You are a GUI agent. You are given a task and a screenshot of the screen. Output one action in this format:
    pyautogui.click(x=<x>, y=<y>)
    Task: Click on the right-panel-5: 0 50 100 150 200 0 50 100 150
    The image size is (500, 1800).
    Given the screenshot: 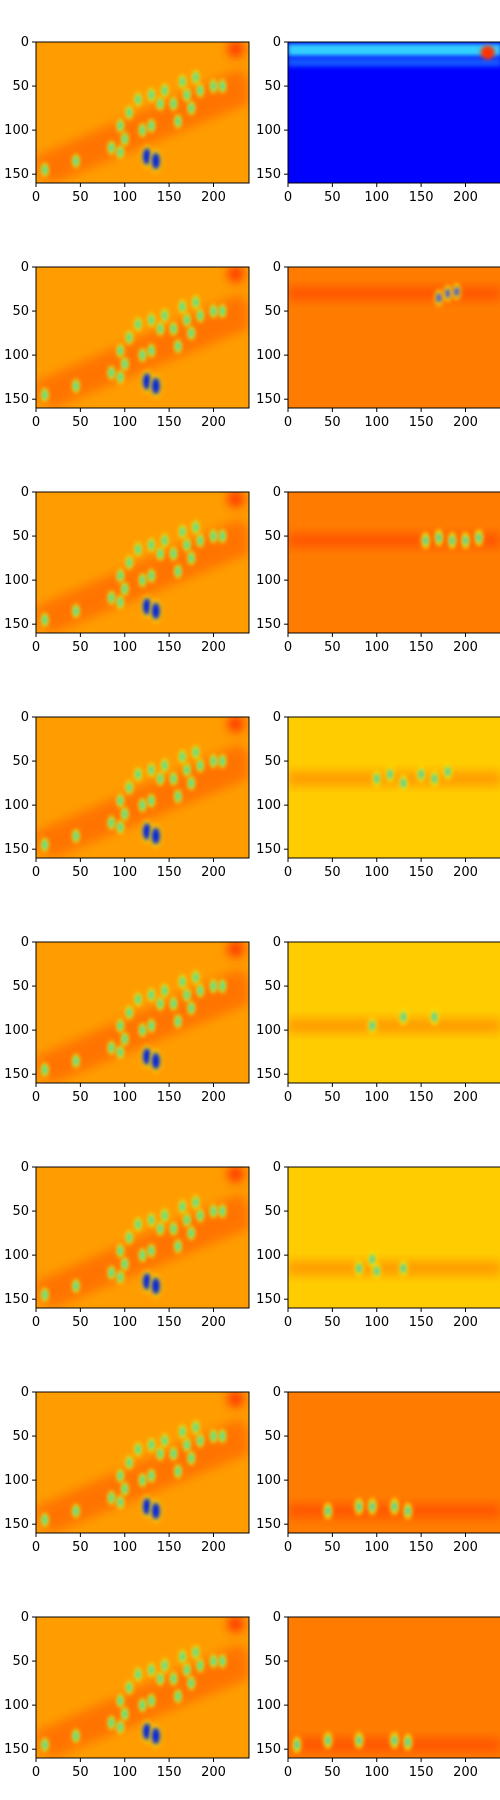 What is the action you would take?
    pyautogui.click(x=378, y=1020)
    